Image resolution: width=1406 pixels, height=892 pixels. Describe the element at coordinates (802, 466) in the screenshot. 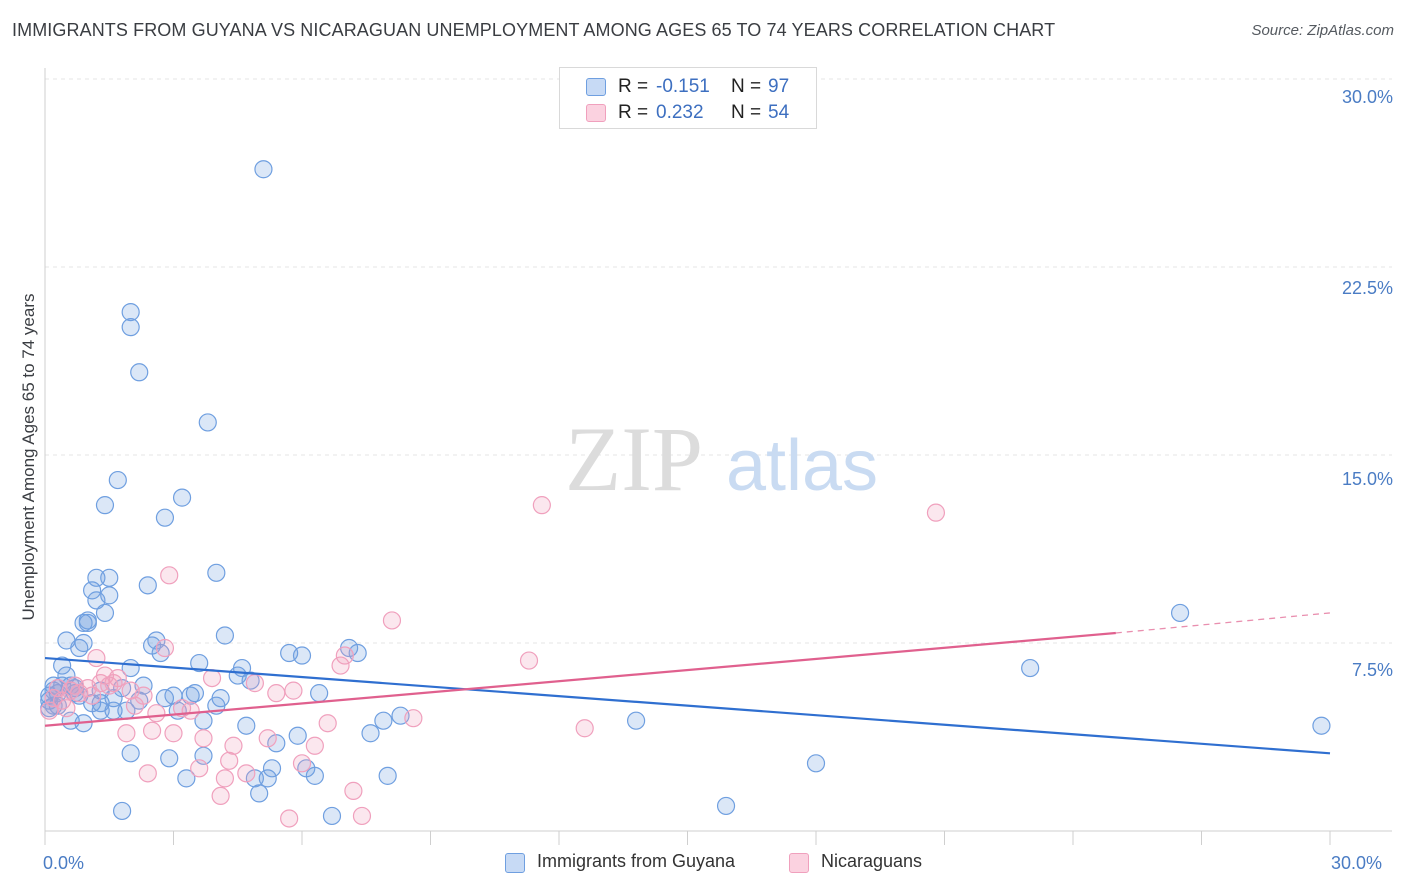

I see `watermark-atlas: atlas` at that location.